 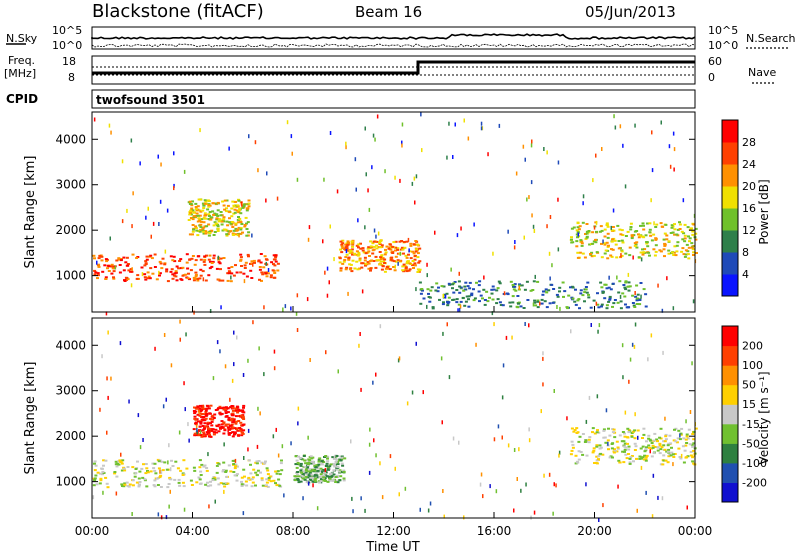 I want to click on noise-panel: N.Sky 10^5 10^0 10^5 10^0 N.Search, so click(x=401, y=38).